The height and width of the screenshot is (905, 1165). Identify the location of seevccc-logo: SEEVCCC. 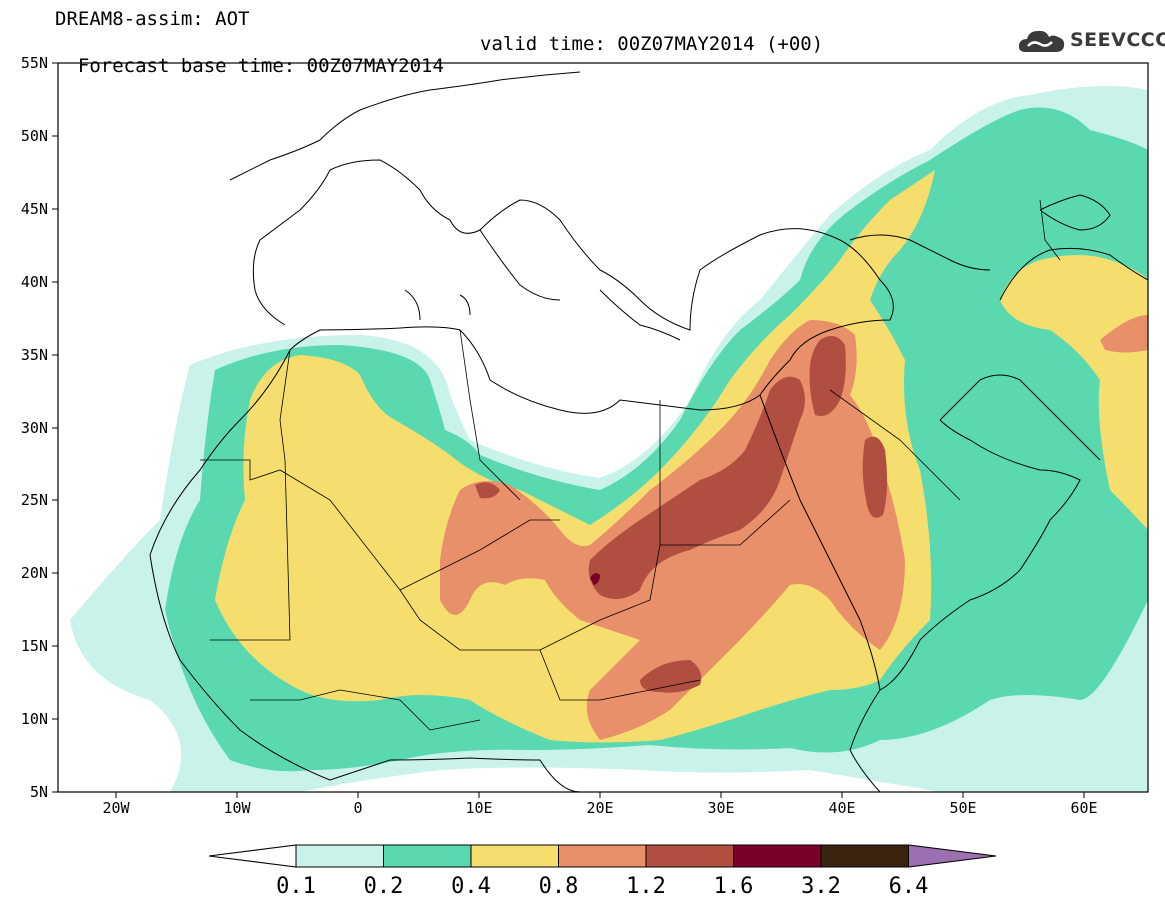
(1091, 41).